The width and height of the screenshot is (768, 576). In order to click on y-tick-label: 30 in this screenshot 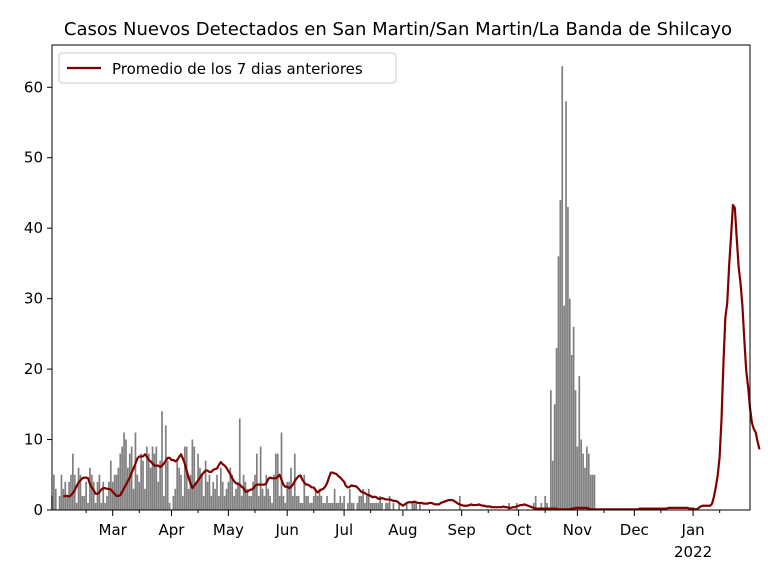, I will do `click(33, 299)`.